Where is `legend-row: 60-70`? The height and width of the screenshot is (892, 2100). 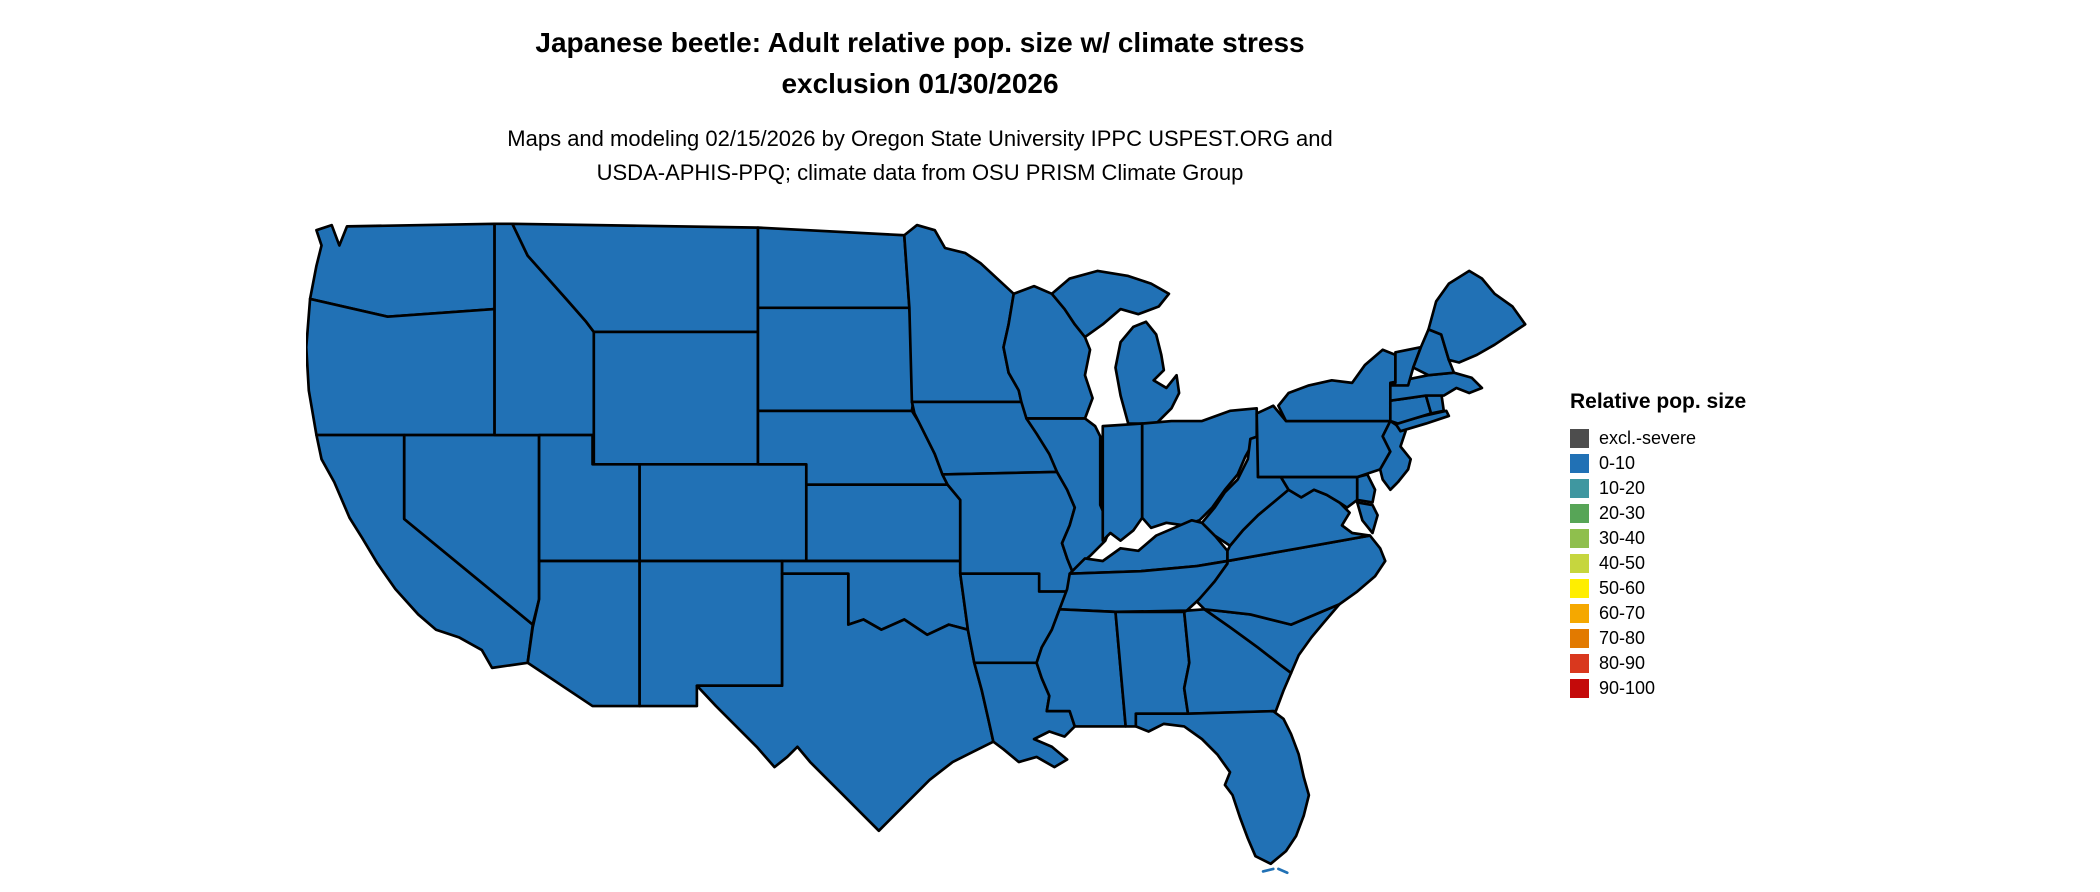
legend-row: 60-70 is located at coordinates (1658, 613).